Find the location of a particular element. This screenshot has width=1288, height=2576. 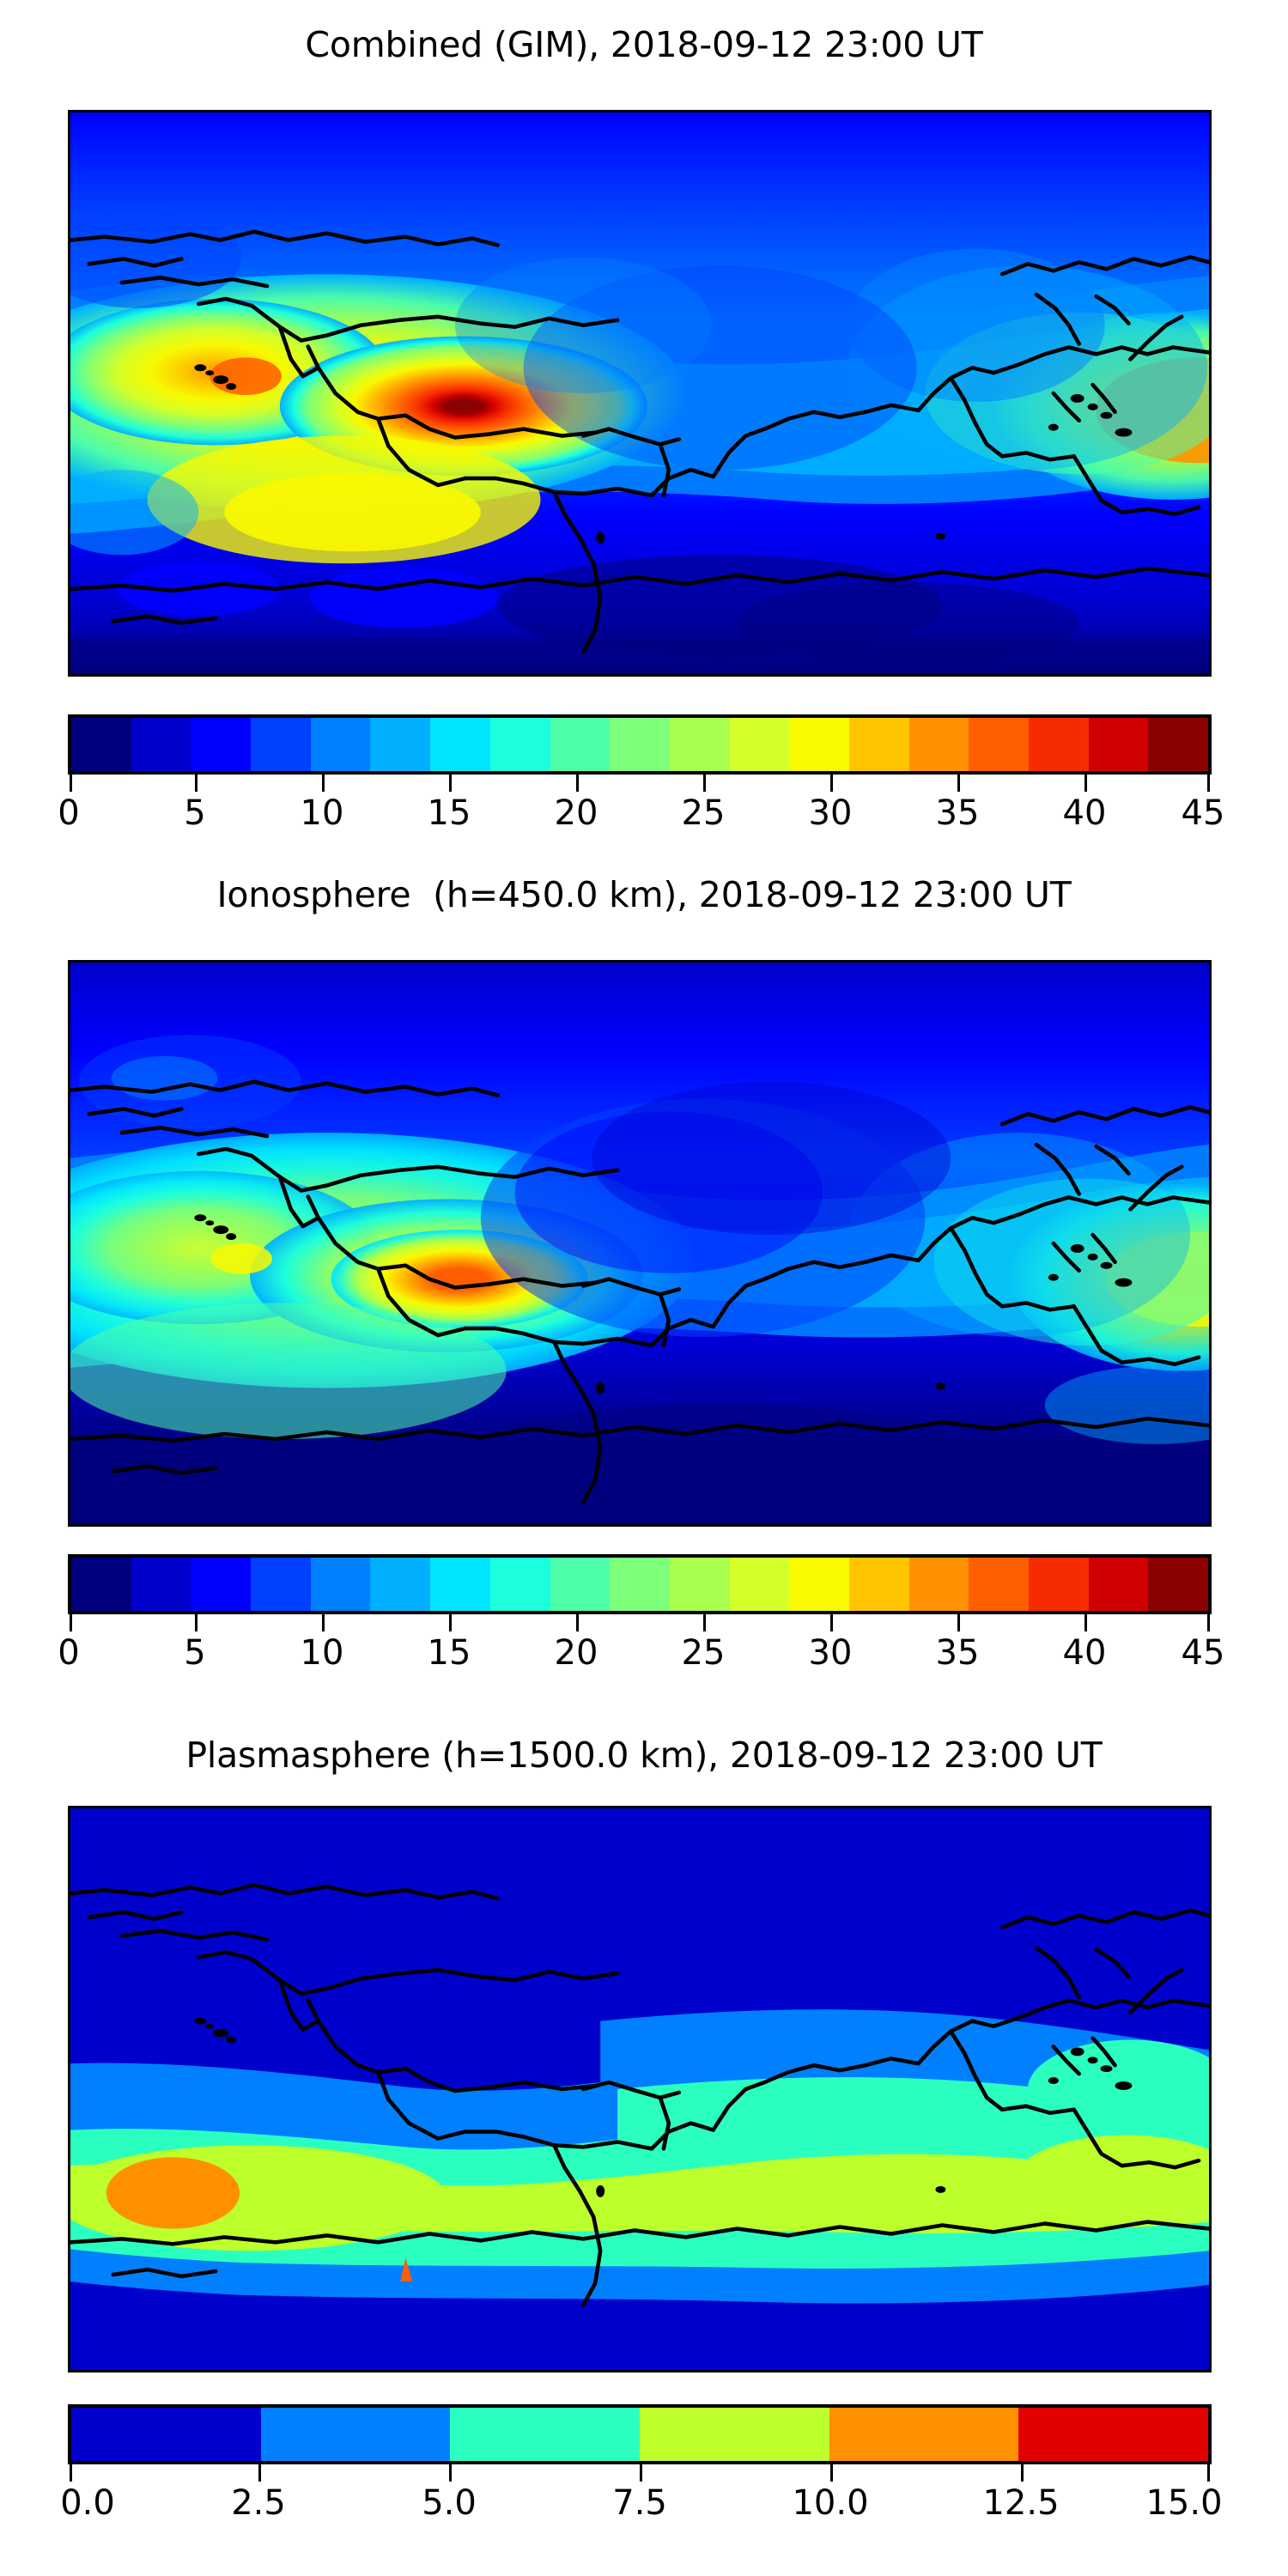

colorbar-combined-gradient is located at coordinates (640, 744).